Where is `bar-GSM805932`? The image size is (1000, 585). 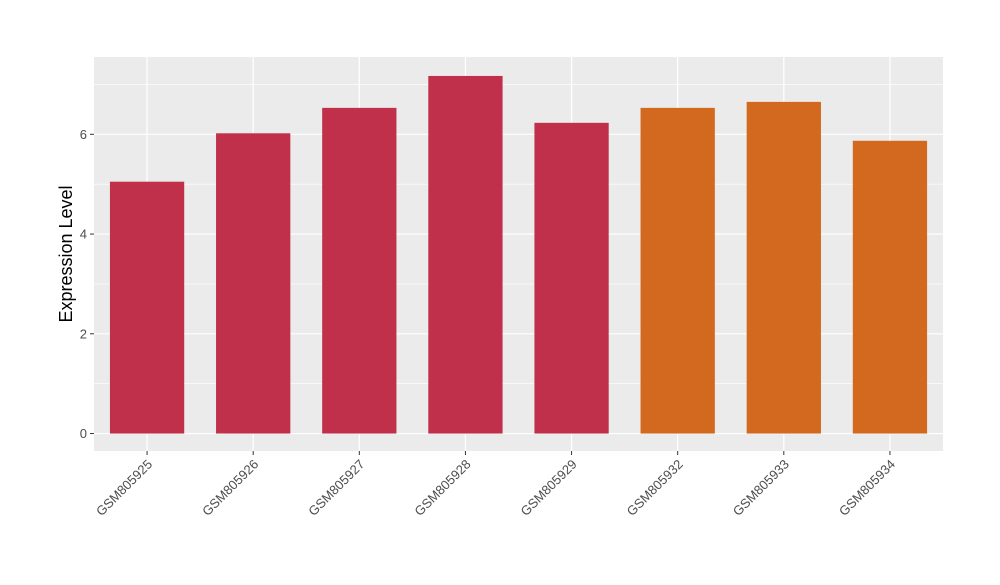 bar-GSM805932 is located at coordinates (677, 270).